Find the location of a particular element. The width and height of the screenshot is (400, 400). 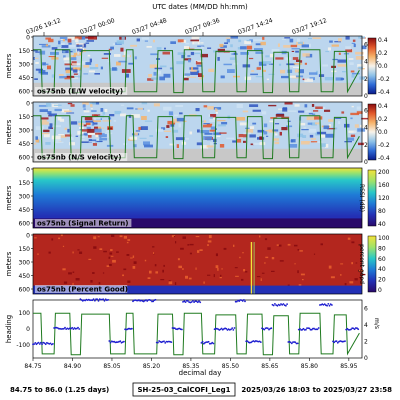

y-tick-label: 450 is located at coordinates (25, 210).